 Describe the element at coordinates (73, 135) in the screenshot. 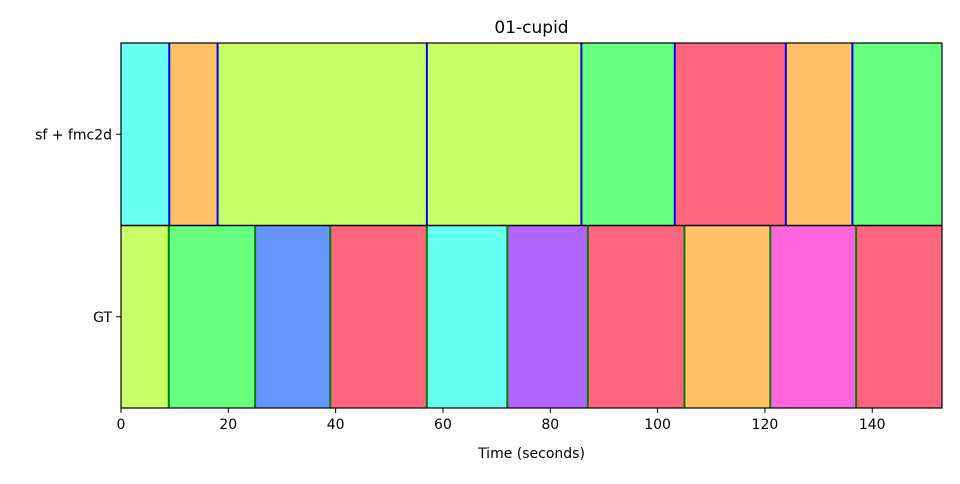

I see `y-tick-label-sf-fmc2d: sf + fmc2d` at that location.